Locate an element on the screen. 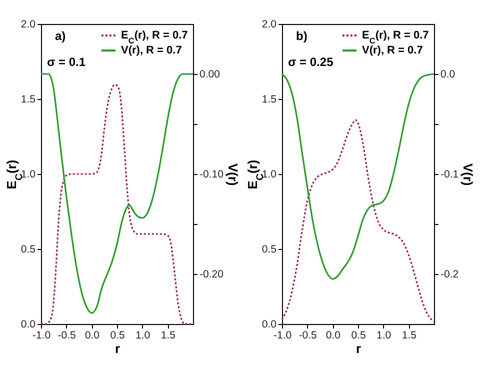  y2-tick-label: 0.00 is located at coordinates (210, 74).